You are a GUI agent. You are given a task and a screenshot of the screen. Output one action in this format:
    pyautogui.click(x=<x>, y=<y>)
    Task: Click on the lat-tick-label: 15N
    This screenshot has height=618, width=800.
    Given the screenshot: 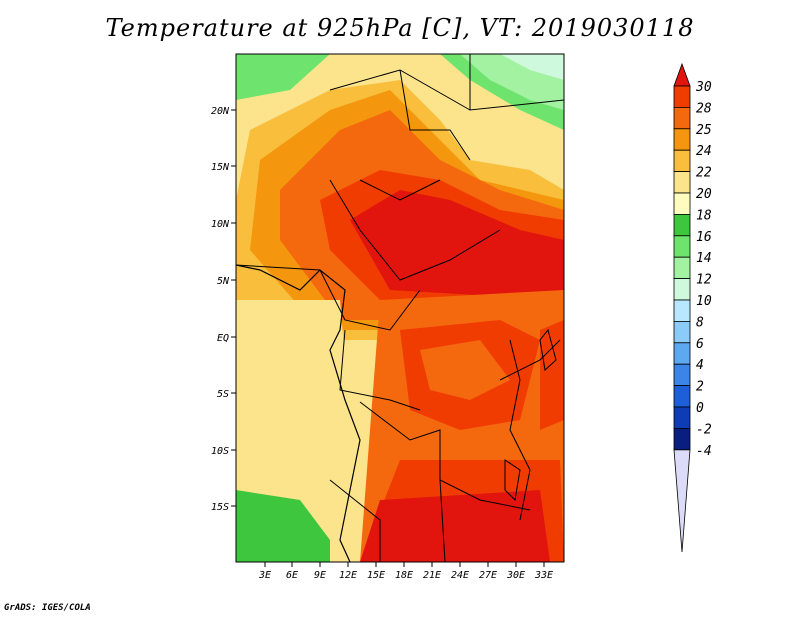 What is the action you would take?
    pyautogui.click(x=220, y=167)
    